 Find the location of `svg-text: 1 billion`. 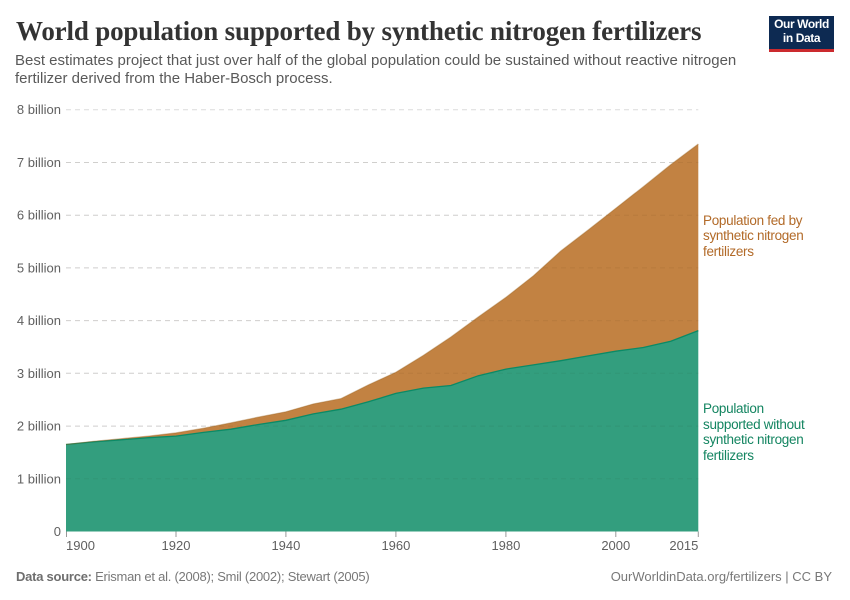

svg-text: 1 billion is located at coordinates (39, 478).